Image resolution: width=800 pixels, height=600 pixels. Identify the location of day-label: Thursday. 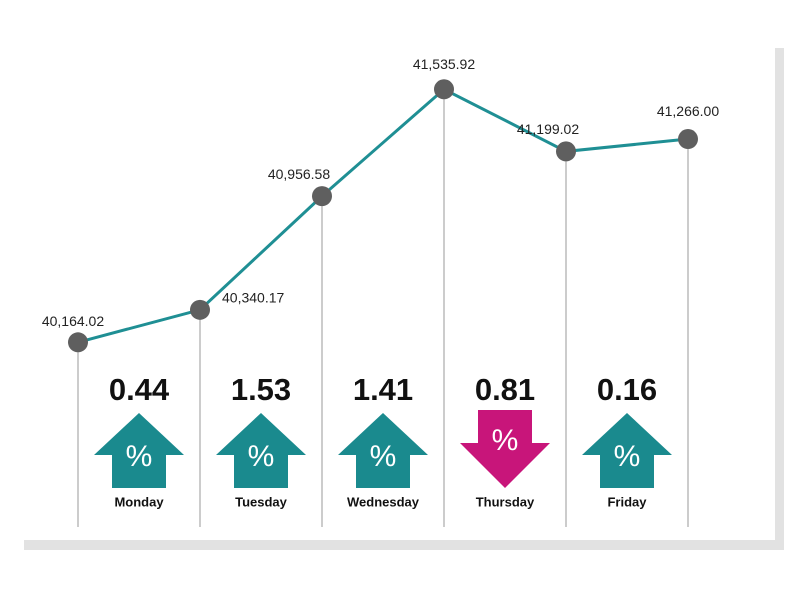
(505, 501).